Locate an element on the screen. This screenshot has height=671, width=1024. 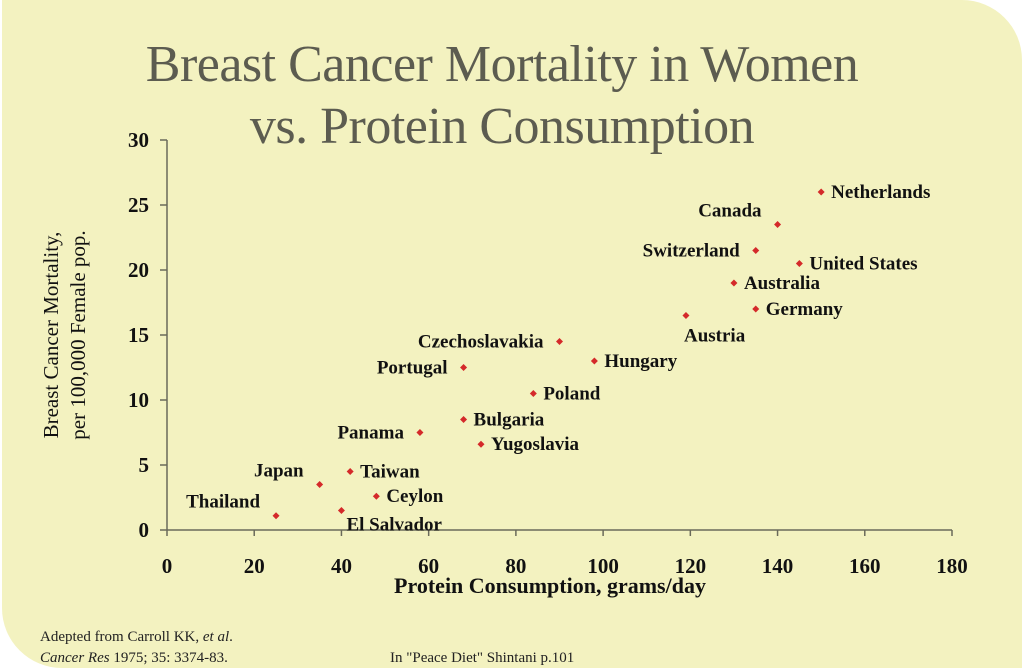
data-point-group: Yugoslavia is located at coordinates (528, 444).